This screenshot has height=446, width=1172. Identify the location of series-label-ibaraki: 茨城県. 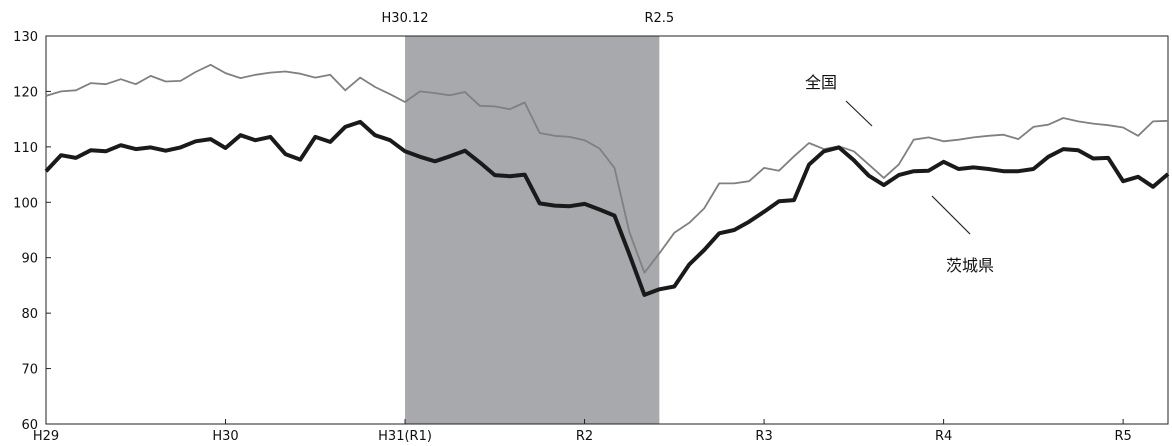
(970, 265).